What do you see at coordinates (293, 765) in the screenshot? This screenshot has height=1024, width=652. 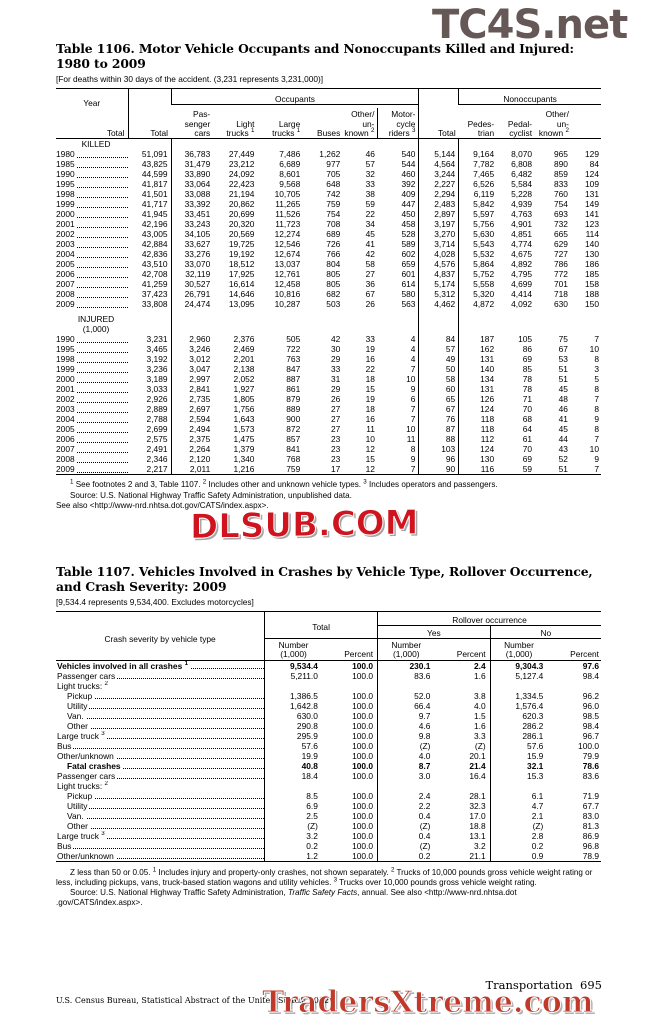 I see `cell-total-num: 40.8` at bounding box center [293, 765].